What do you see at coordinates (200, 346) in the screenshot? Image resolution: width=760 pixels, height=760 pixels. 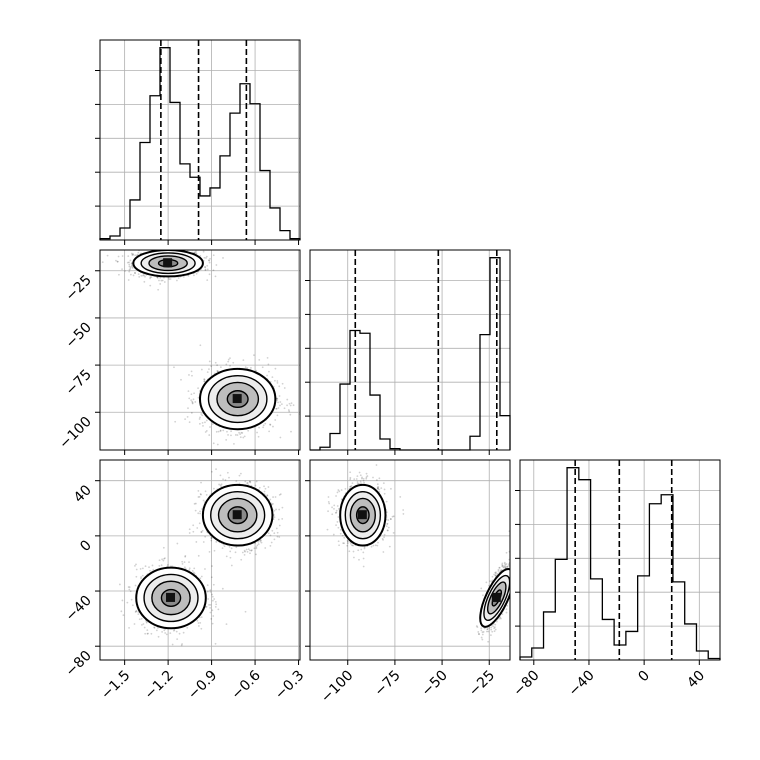 I see `panel-content` at bounding box center [200, 346].